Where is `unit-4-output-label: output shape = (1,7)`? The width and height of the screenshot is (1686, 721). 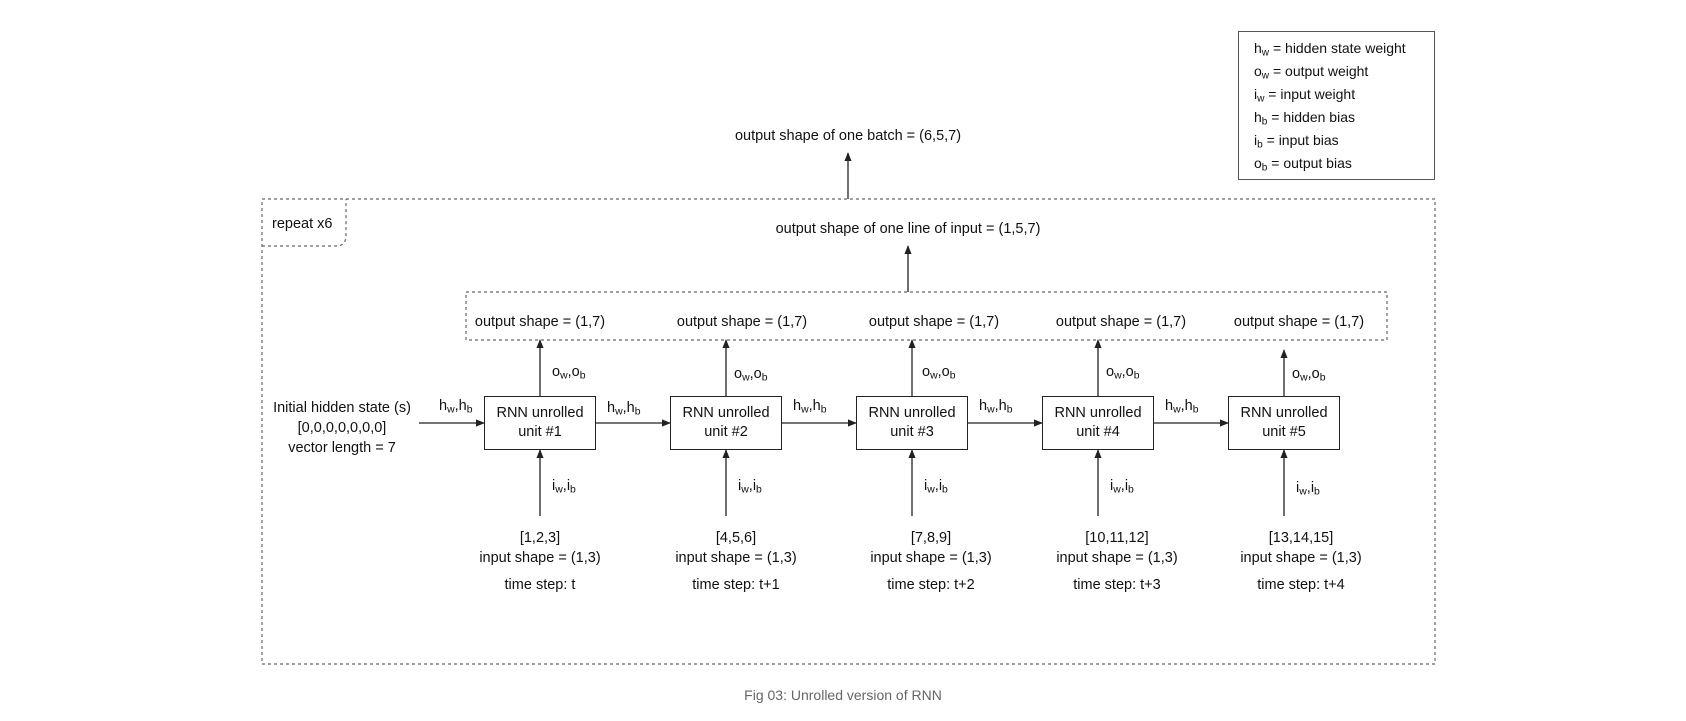
unit-4-output-label: output shape = (1,7) is located at coordinates (1121, 322).